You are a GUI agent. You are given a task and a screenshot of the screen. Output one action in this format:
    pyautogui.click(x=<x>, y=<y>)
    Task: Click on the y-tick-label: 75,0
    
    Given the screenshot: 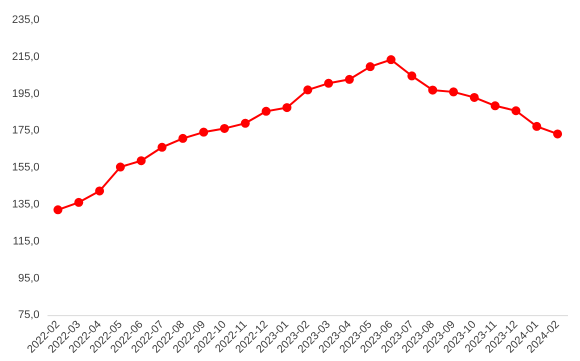 What is the action you would take?
    pyautogui.click(x=29, y=315)
    